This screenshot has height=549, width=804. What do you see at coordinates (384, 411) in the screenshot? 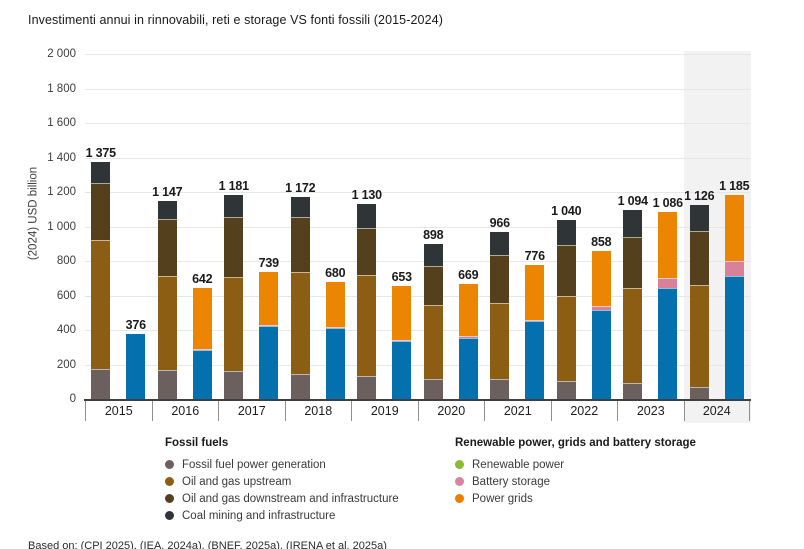
I see `x-tick-label-2019: 2019` at bounding box center [384, 411].